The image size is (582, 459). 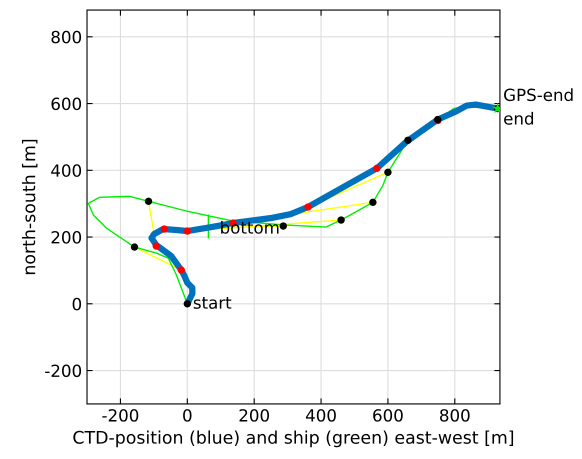 What do you see at coordinates (213, 302) in the screenshot?
I see `annotation: start` at bounding box center [213, 302].